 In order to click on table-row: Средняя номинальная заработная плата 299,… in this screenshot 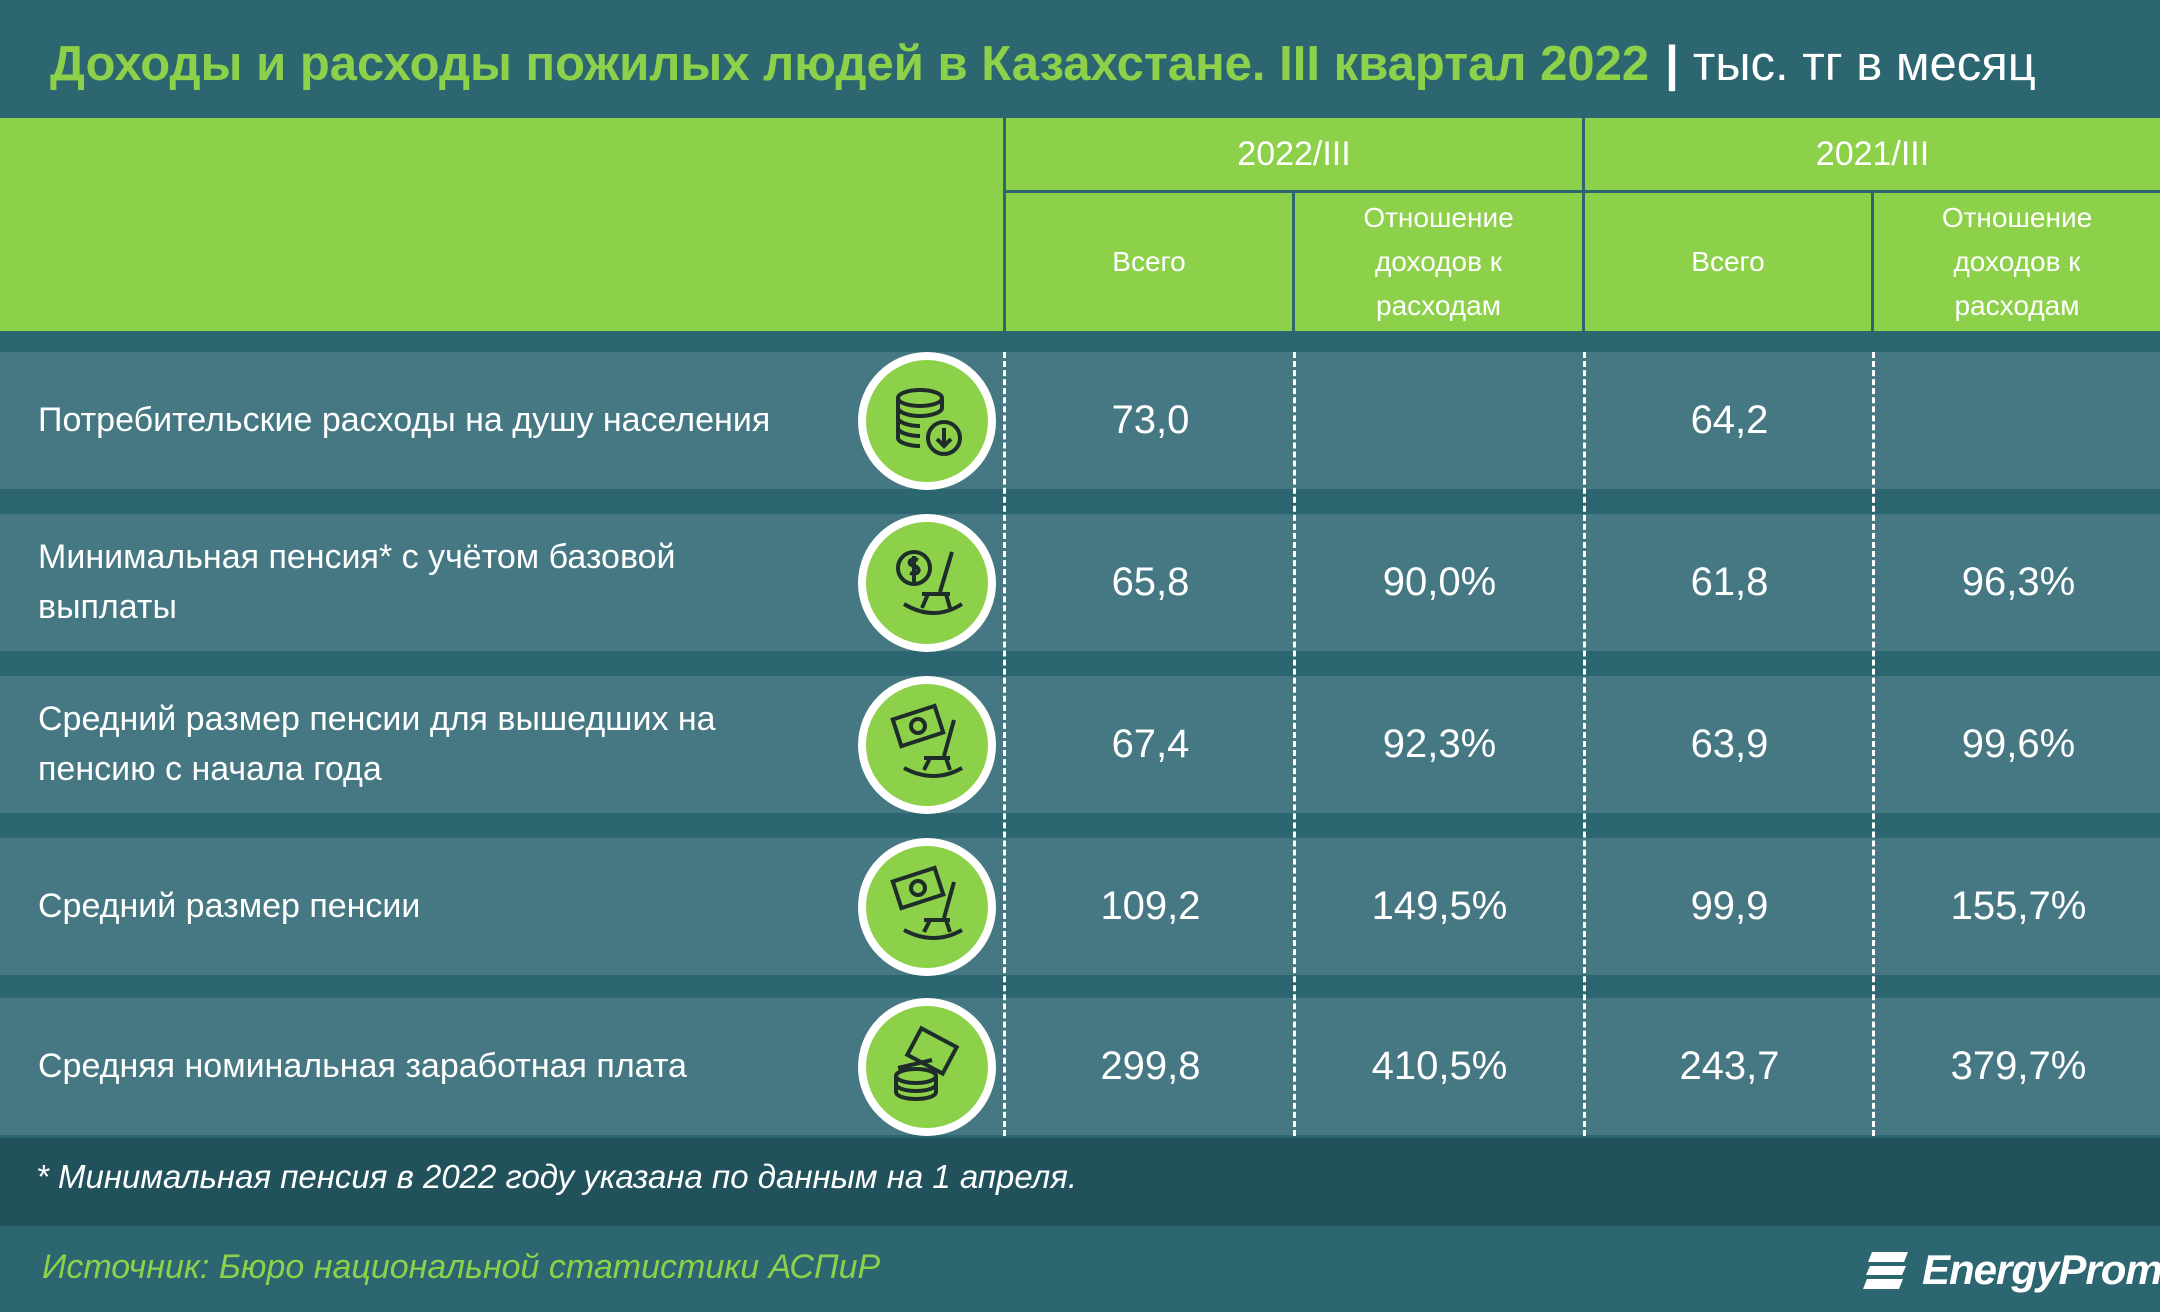, I will do `click(1080, 1067)`.